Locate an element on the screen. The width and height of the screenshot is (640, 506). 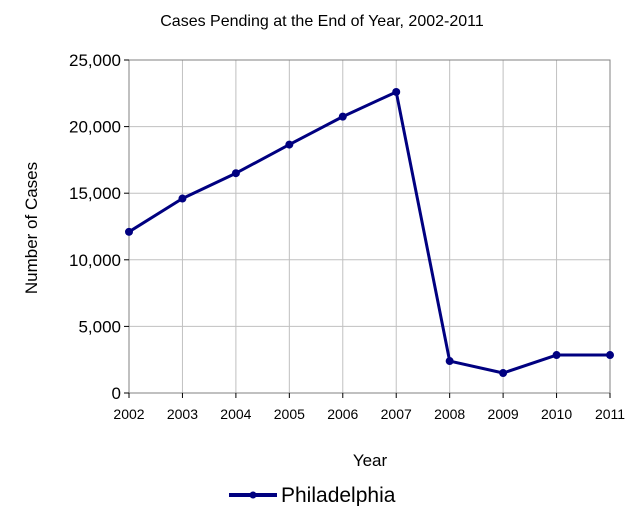
x-tick-label: 2005 is located at coordinates (289, 414).